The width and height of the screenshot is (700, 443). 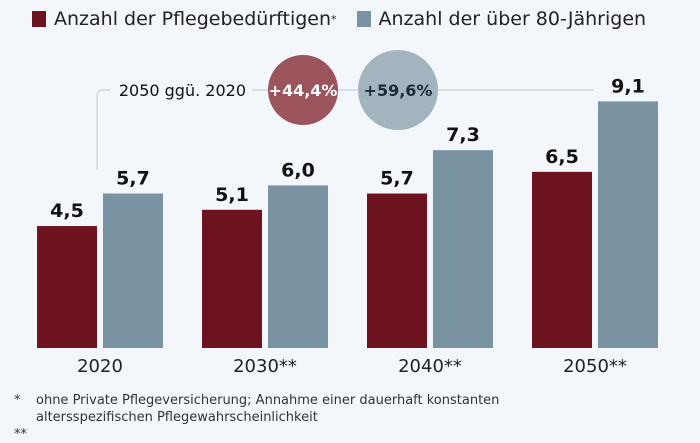 What do you see at coordinates (562, 259) in the screenshot?
I see `bar-pflegebeduerftige-2050` at bounding box center [562, 259].